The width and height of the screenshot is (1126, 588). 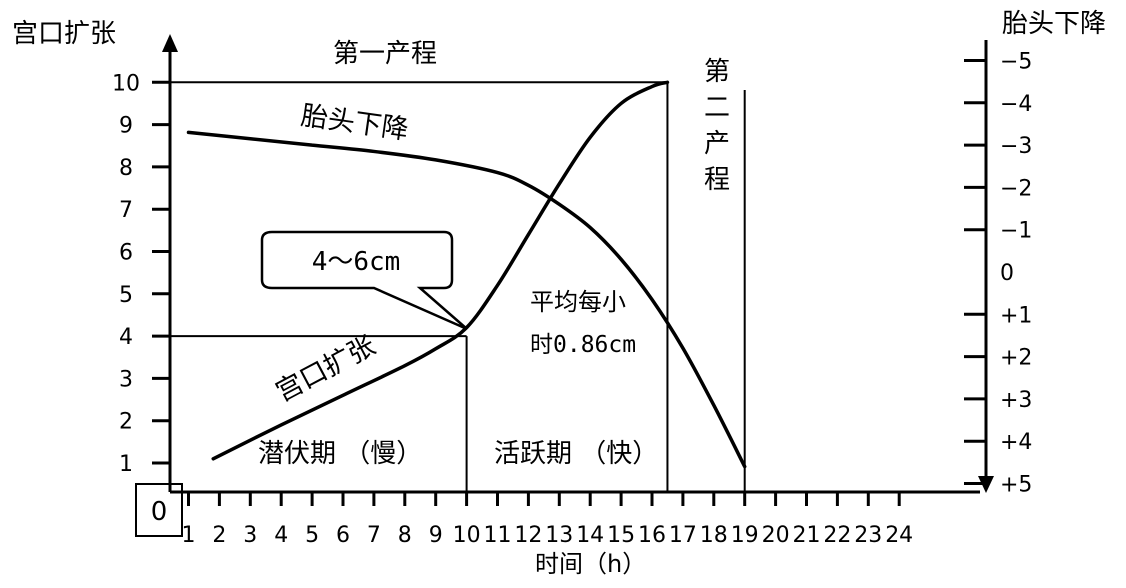 I want to click on right-axis-title: 胎头下降, so click(x=1054, y=24).